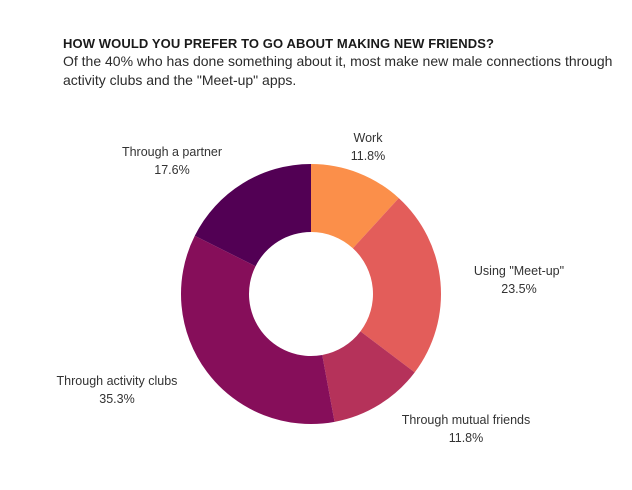 The height and width of the screenshot is (490, 632). I want to click on slice-value-3: 35.3%, so click(116, 399).